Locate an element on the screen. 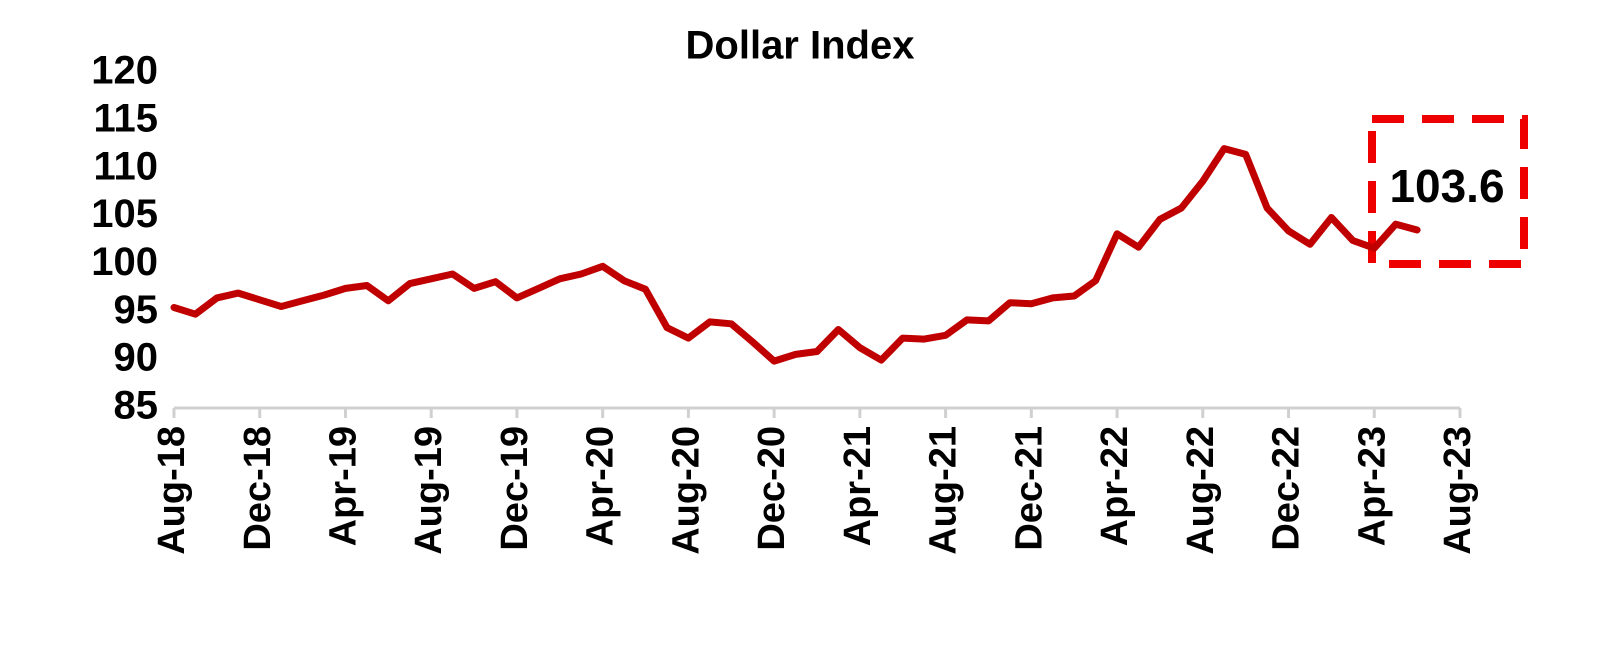 This screenshot has height=671, width=1621. annotation: 103.6 is located at coordinates (1446, 186).